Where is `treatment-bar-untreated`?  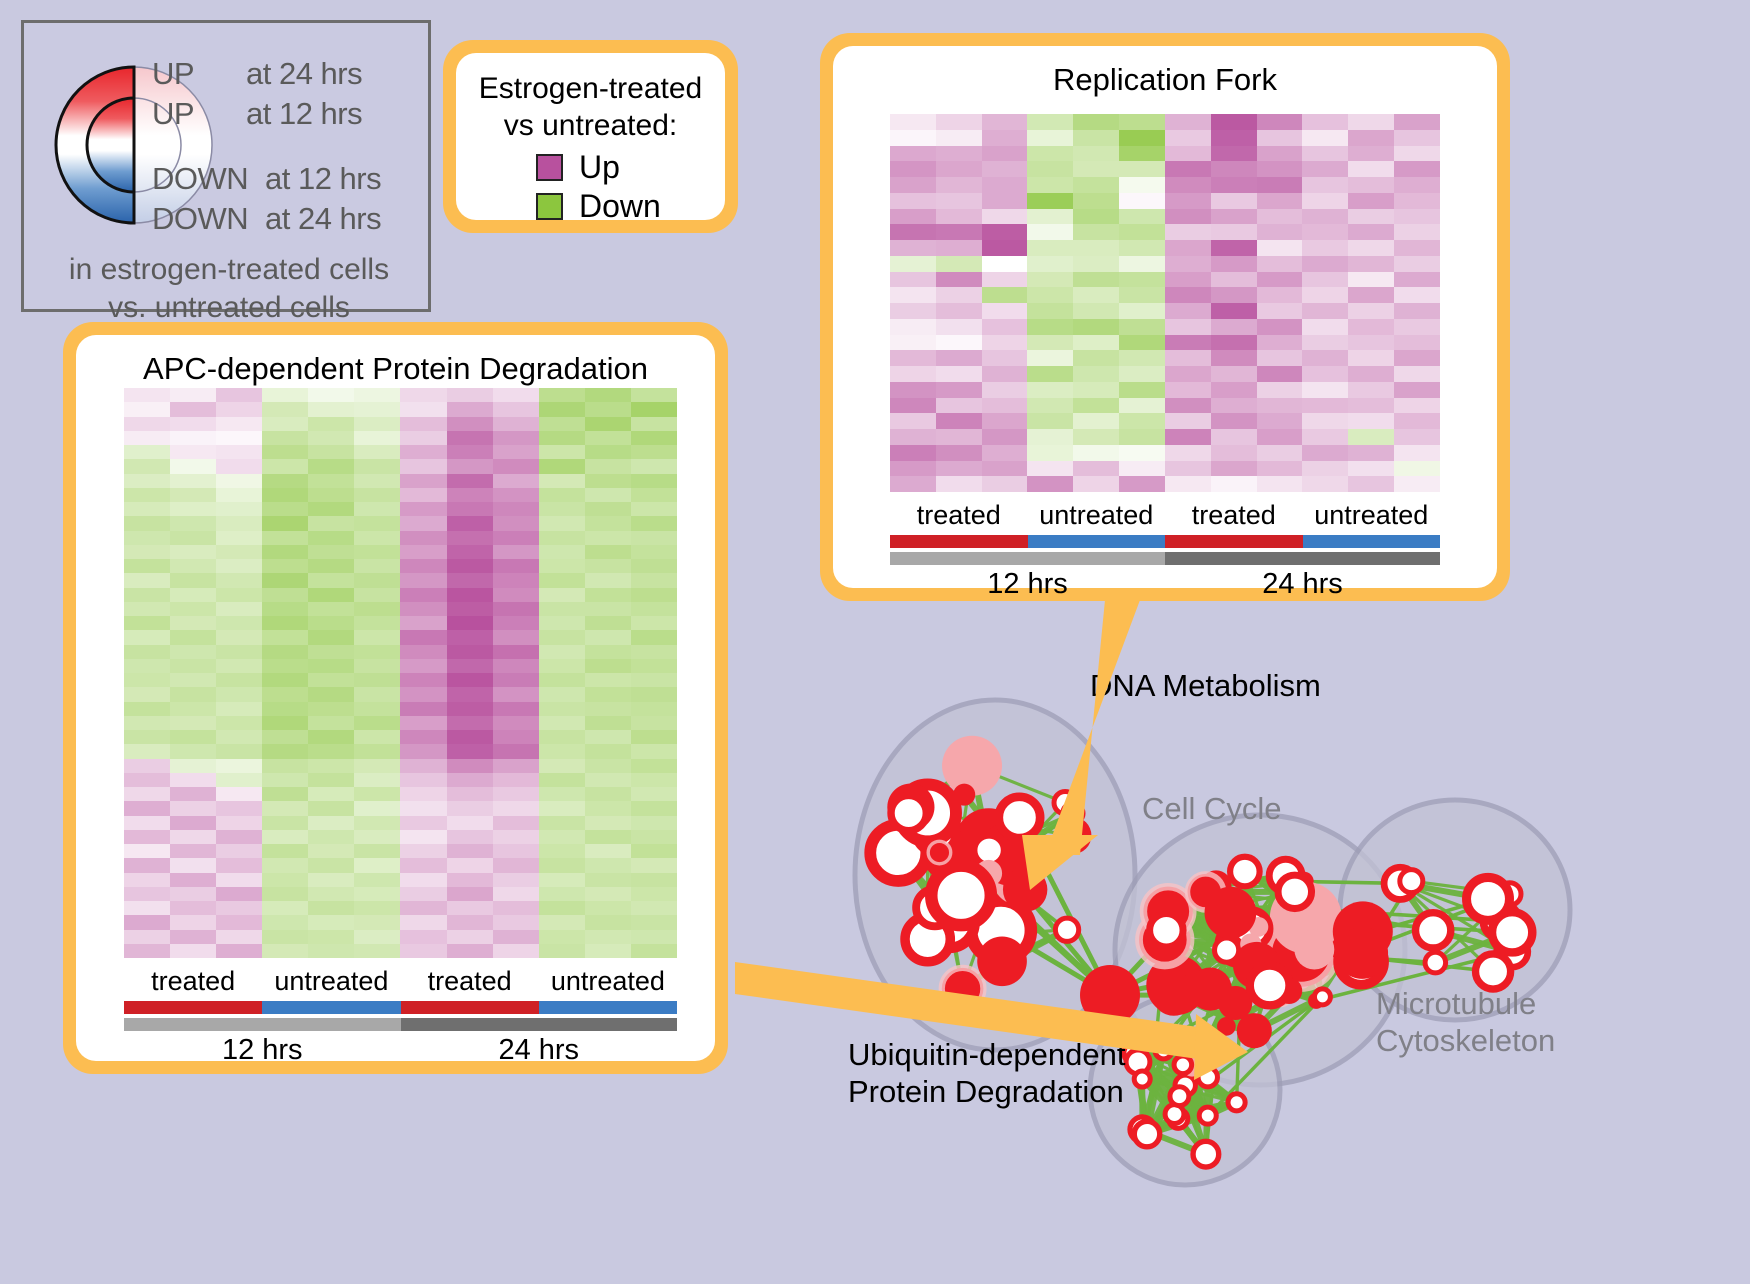 treatment-bar-untreated is located at coordinates (608, 1007).